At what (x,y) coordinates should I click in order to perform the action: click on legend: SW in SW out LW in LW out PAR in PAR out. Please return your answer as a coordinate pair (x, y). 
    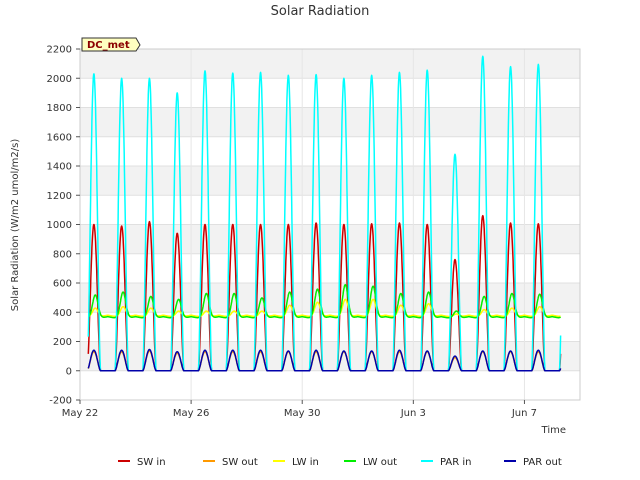
    Looking at the image, I should click on (340, 462).